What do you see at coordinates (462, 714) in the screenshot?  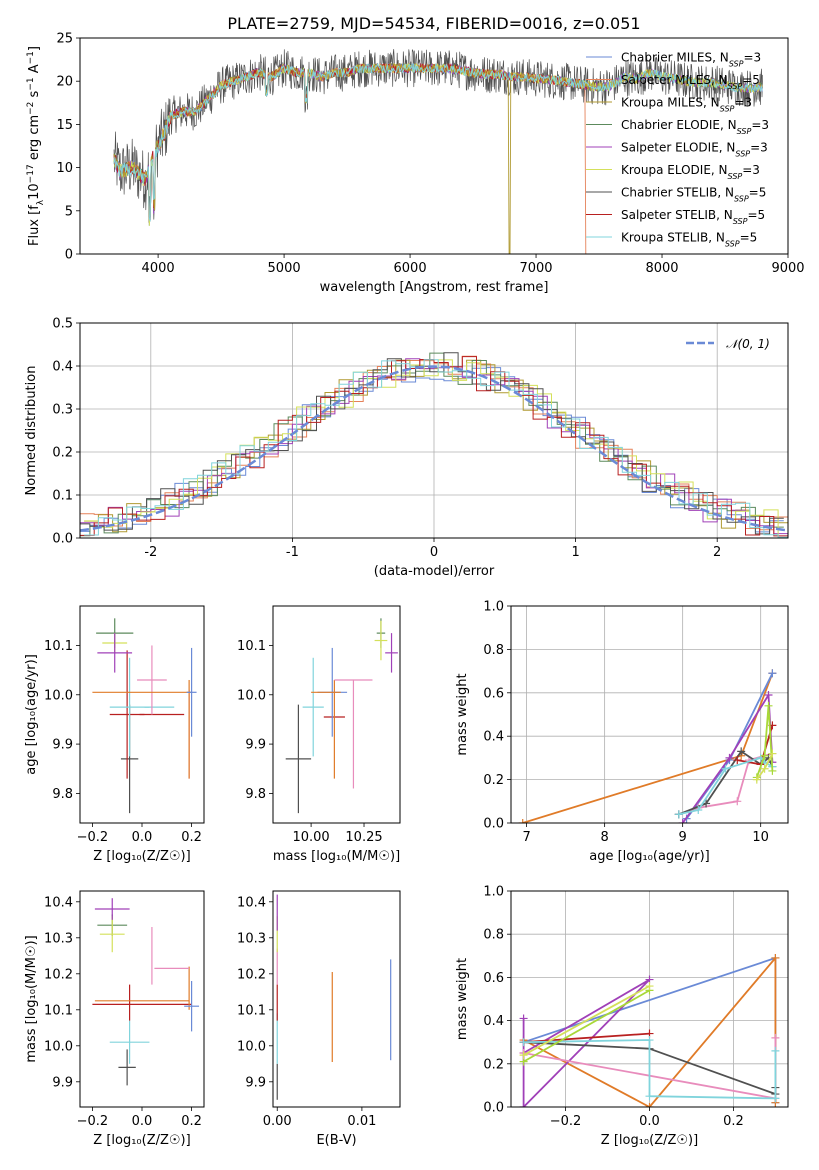 I see `y-axis-label: mass weight` at bounding box center [462, 714].